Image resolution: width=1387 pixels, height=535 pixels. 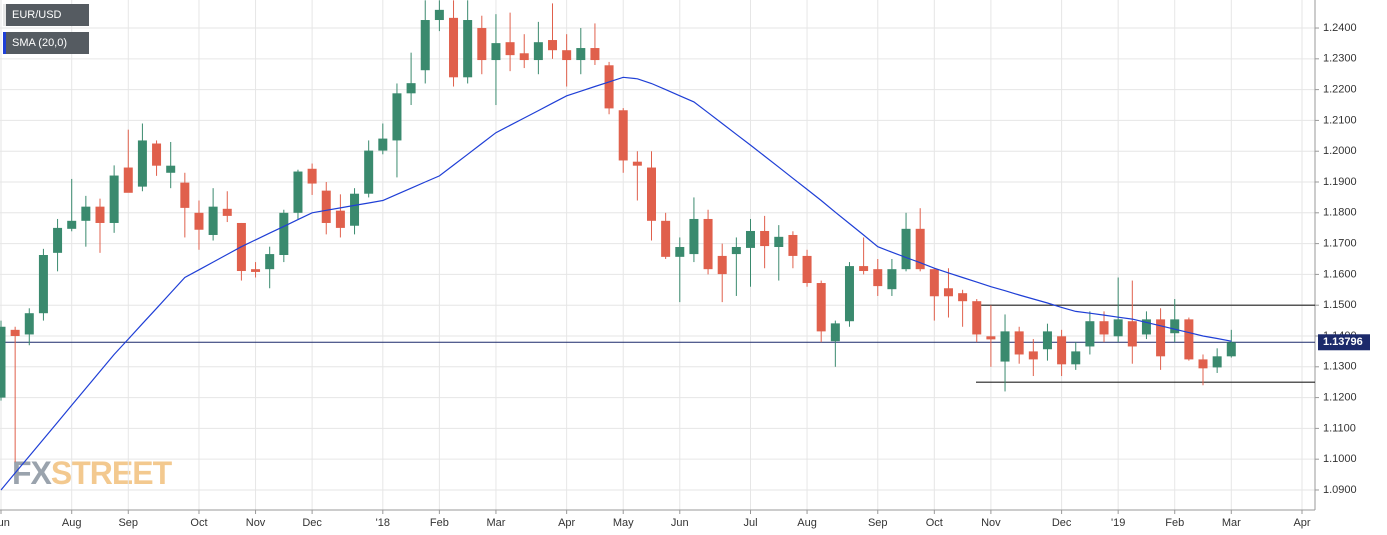 What do you see at coordinates (256, 523) in the screenshot?
I see `x-tick-label: Nov` at bounding box center [256, 523].